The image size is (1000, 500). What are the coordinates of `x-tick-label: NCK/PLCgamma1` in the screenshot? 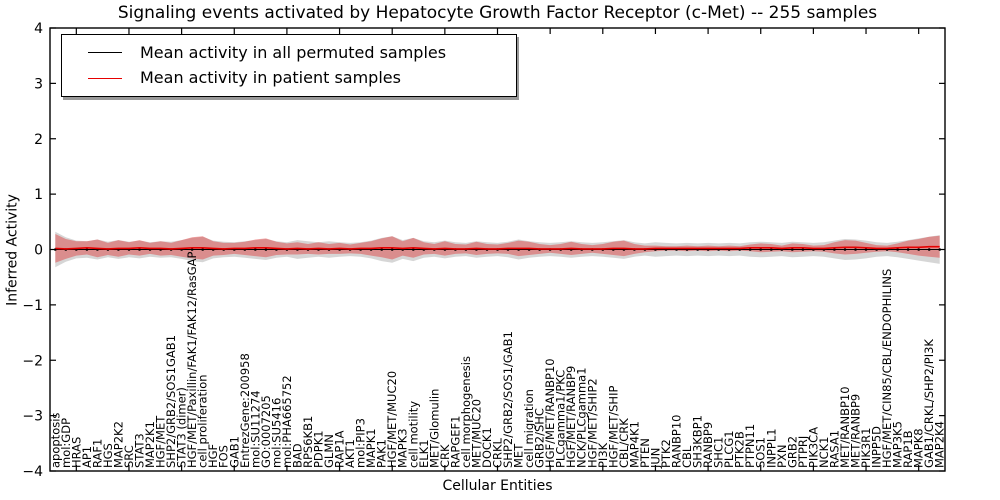 It's located at (582, 417).